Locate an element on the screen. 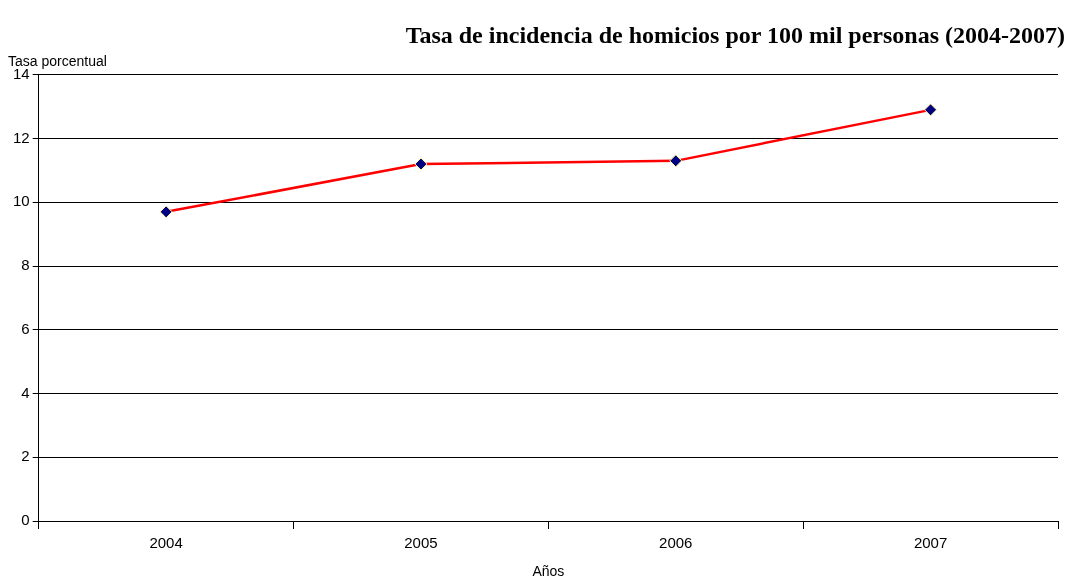  x-tick-label: 2006 is located at coordinates (676, 543).